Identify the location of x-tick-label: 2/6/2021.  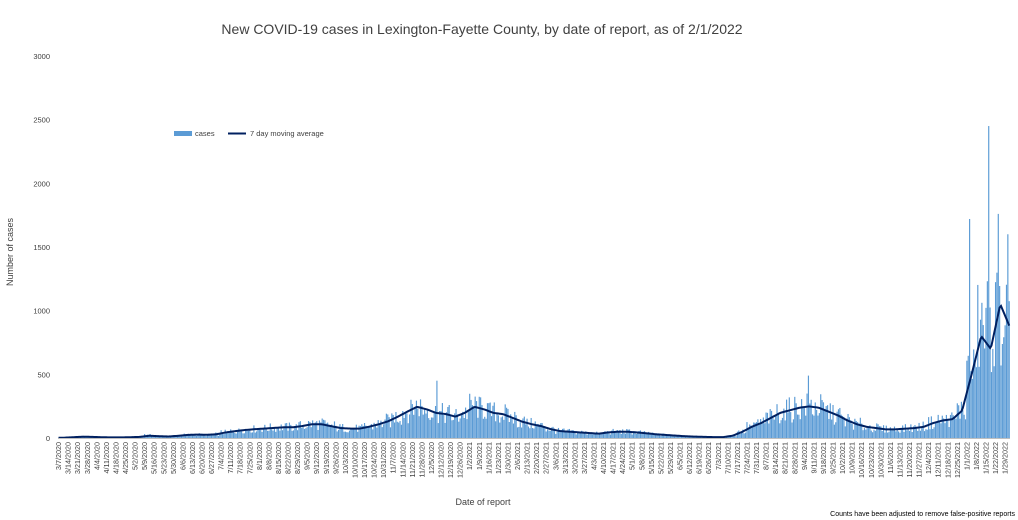
(517, 456).